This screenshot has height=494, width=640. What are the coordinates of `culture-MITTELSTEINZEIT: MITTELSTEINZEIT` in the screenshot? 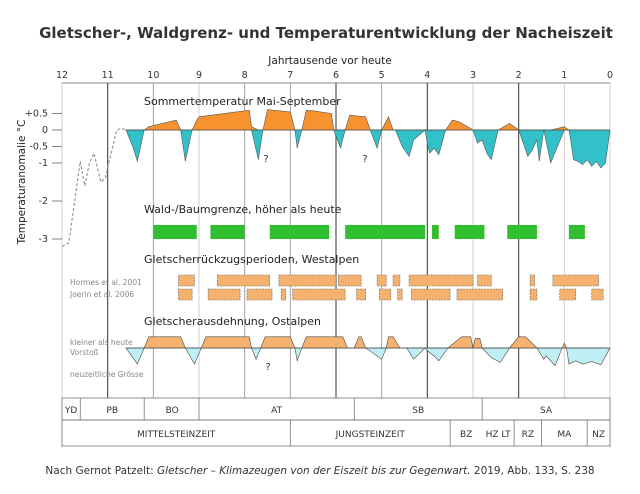 It's located at (176, 435).